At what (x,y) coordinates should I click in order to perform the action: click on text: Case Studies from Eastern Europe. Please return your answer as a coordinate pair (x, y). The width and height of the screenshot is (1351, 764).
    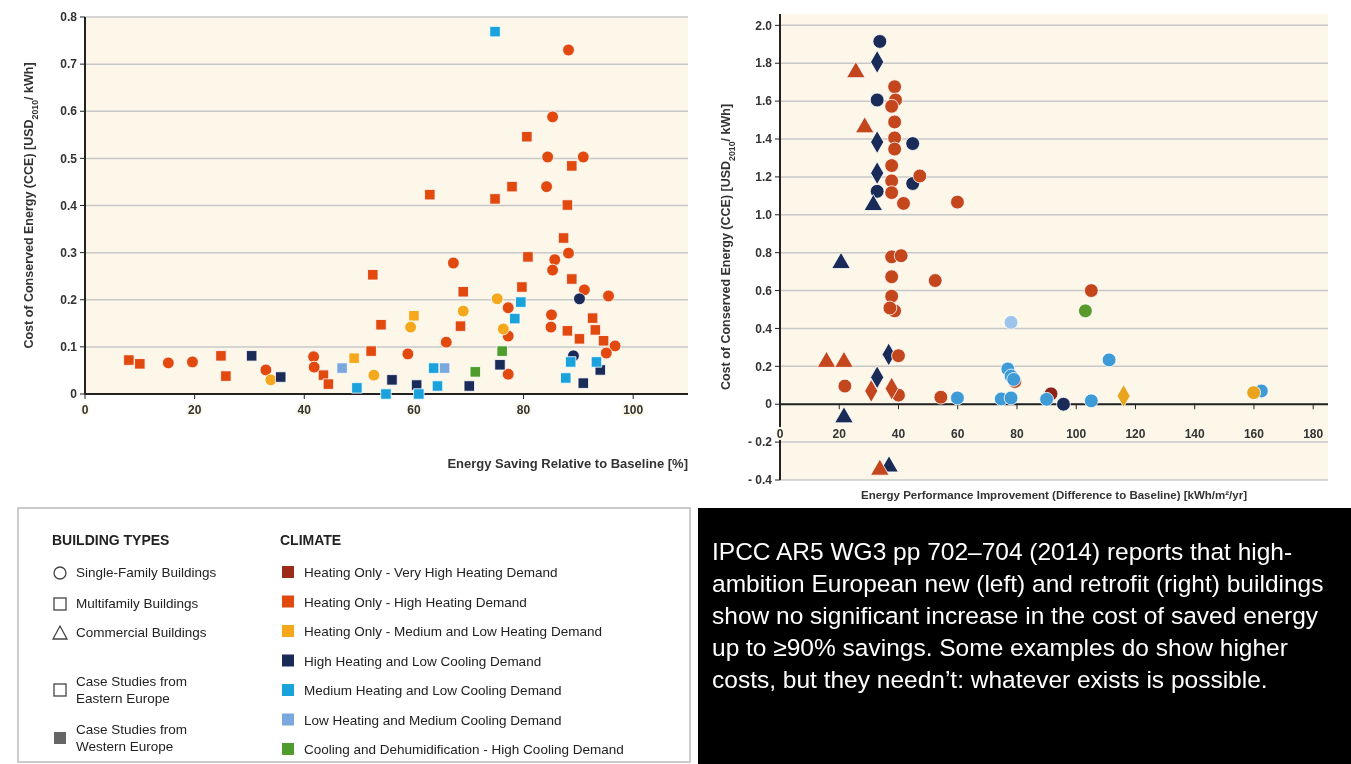
    Looking at the image, I should click on (132, 690).